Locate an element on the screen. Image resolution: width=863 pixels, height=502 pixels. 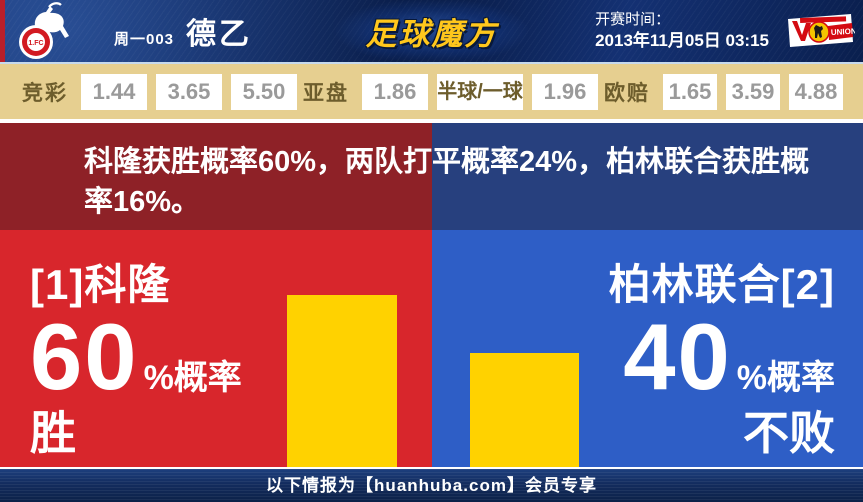
away-probability-suffix: %概率 is located at coordinates (785, 378).